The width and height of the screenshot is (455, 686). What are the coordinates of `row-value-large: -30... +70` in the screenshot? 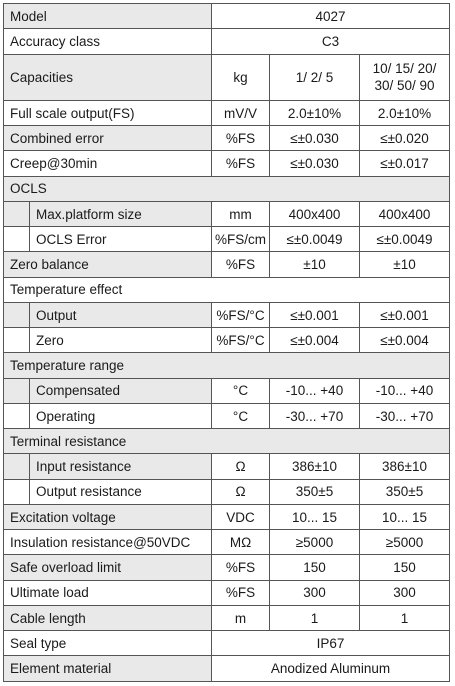 It's located at (404, 416).